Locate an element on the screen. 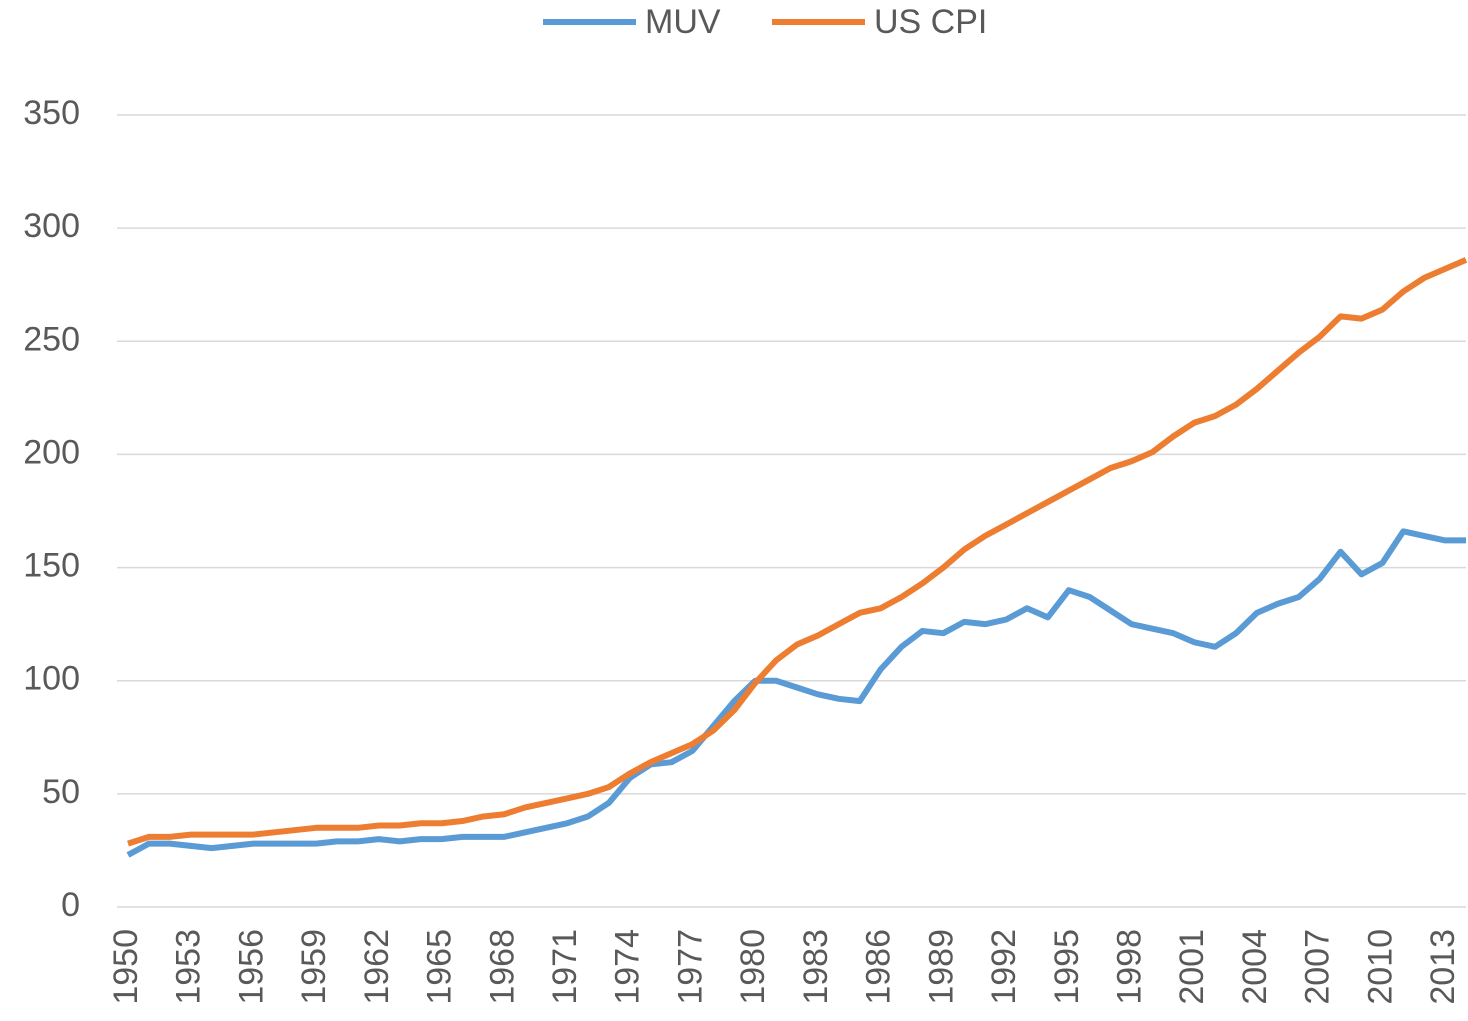 This screenshot has width=1468, height=1021. x-tick-label: 1992 is located at coordinates (1004, 967).